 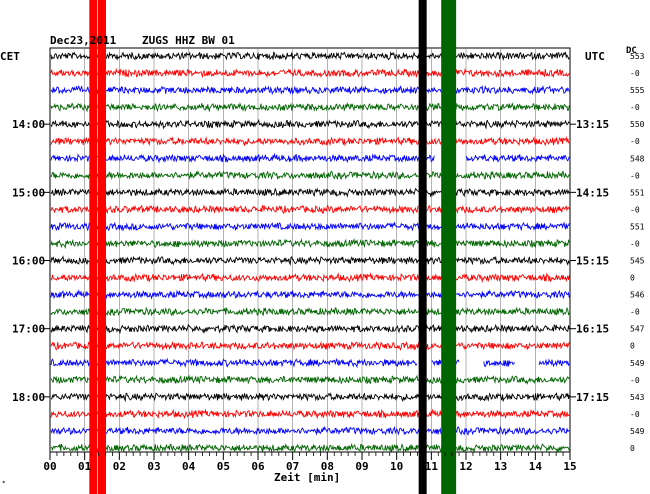 What do you see at coordinates (119, 466) in the screenshot?
I see `x-tick-label: 02` at bounding box center [119, 466].